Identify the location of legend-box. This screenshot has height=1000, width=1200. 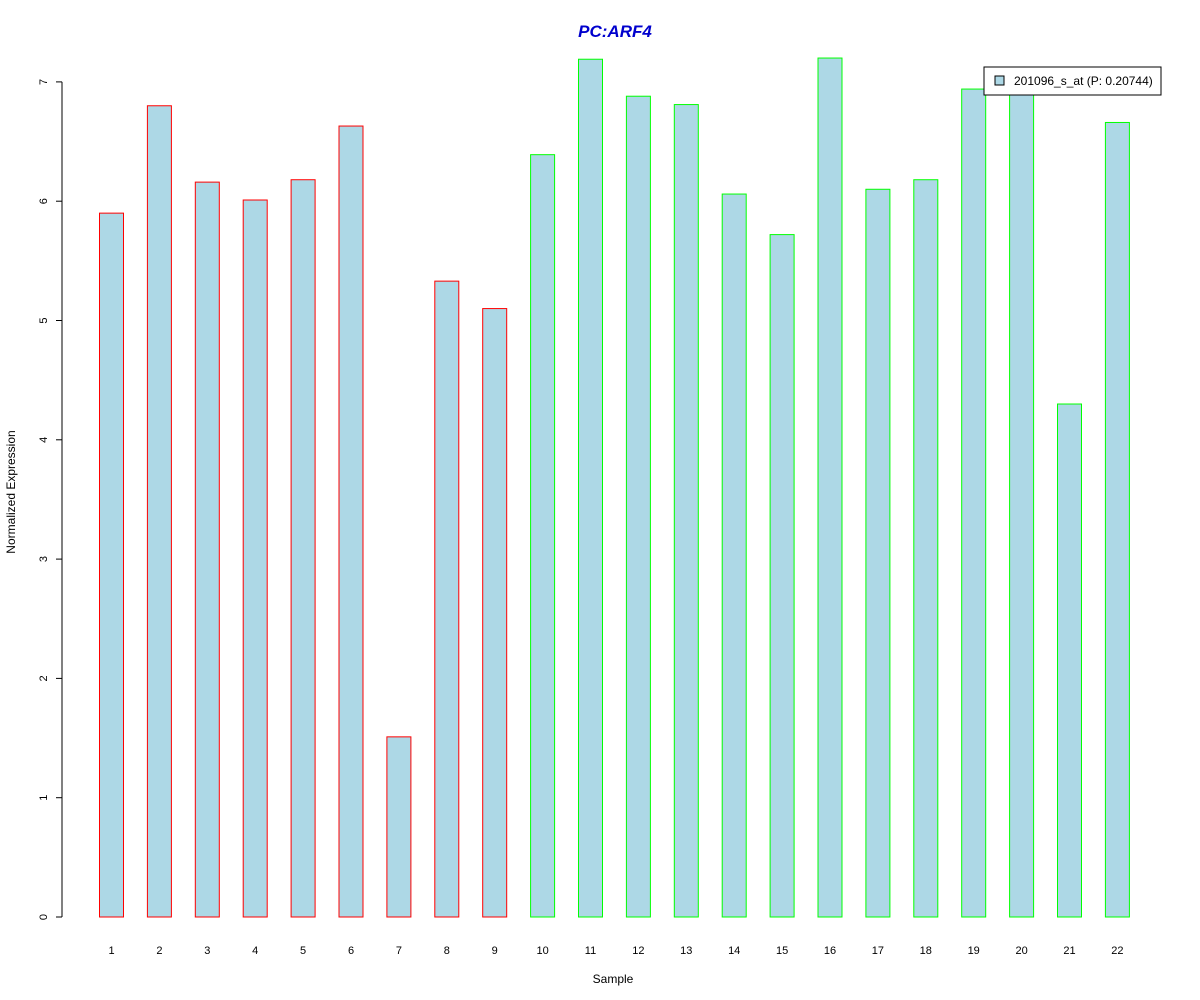
(1072, 81).